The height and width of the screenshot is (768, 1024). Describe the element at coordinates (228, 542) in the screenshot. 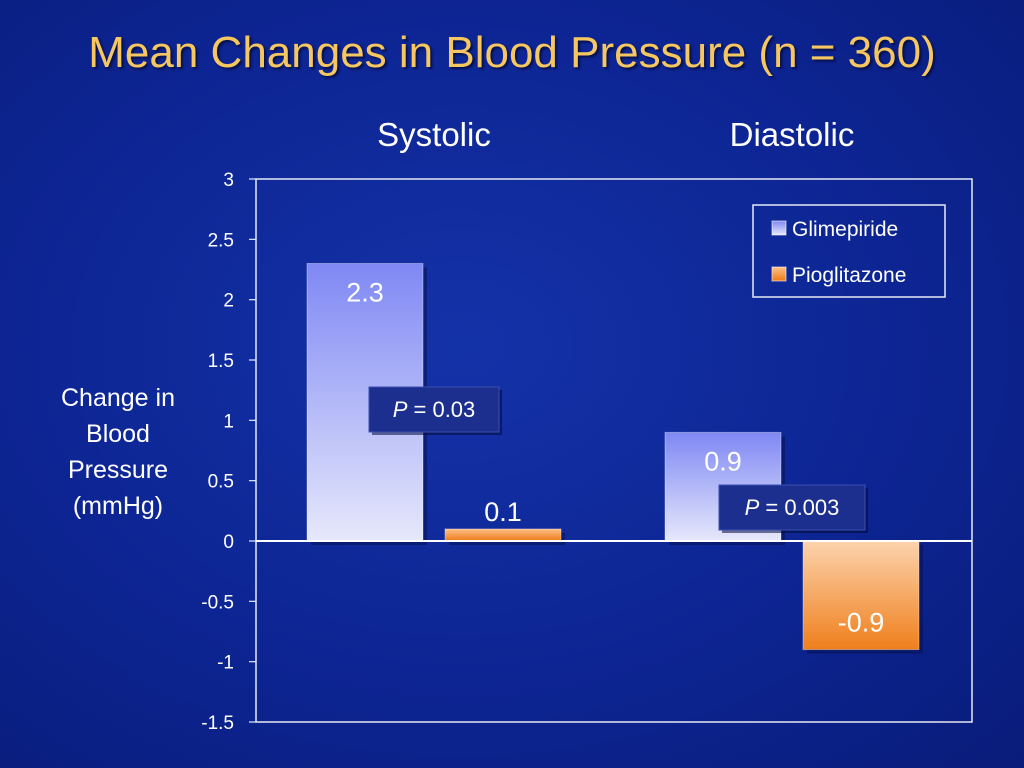

I see `y-tick-label: 0` at that location.